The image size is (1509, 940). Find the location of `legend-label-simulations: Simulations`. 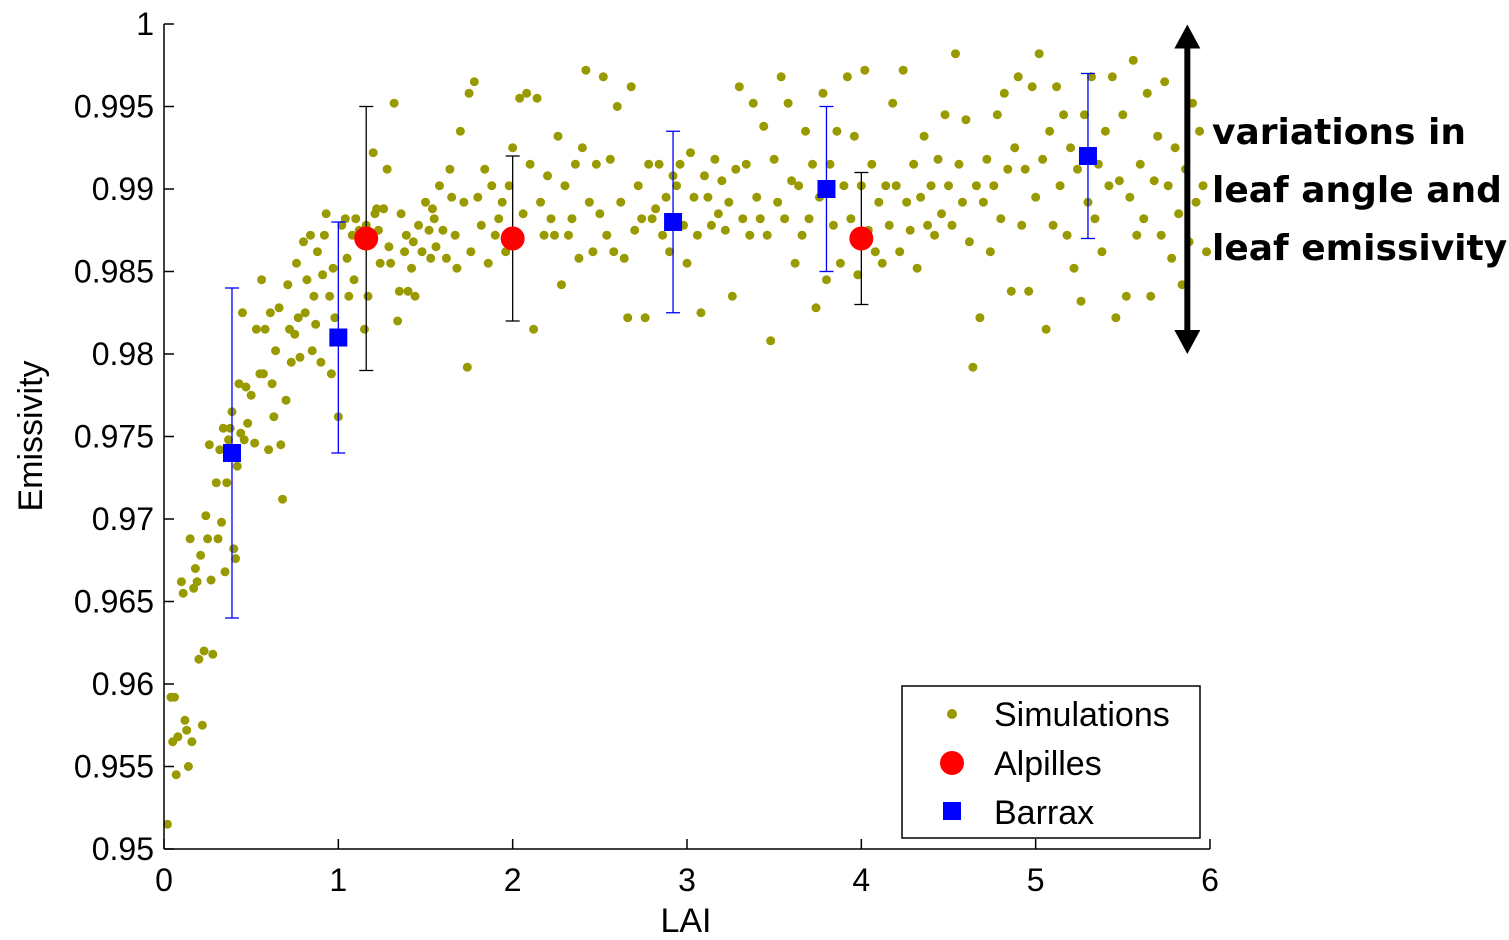

legend-label-simulations: Simulations is located at coordinates (1082, 715).